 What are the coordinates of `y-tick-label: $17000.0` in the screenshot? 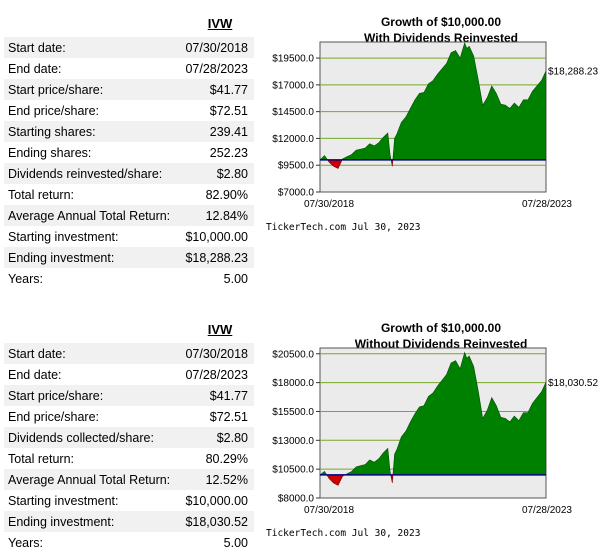 It's located at (293, 85).